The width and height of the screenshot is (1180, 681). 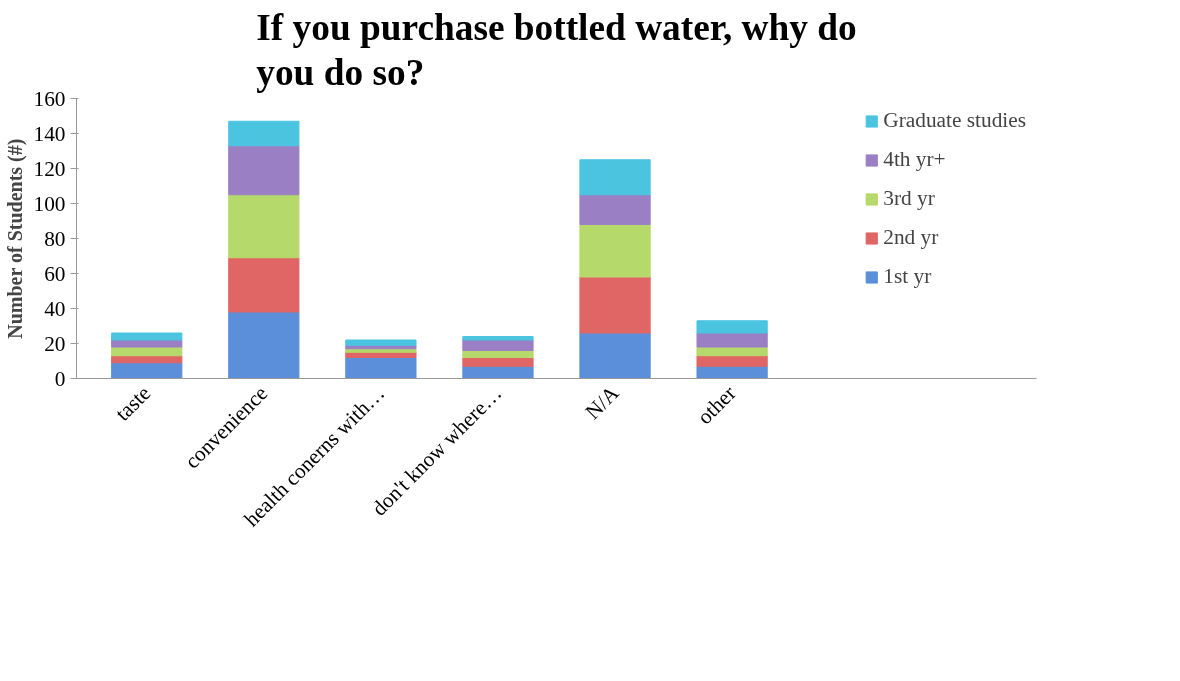 What do you see at coordinates (55, 238) in the screenshot?
I see `y-tick-label: 80` at bounding box center [55, 238].